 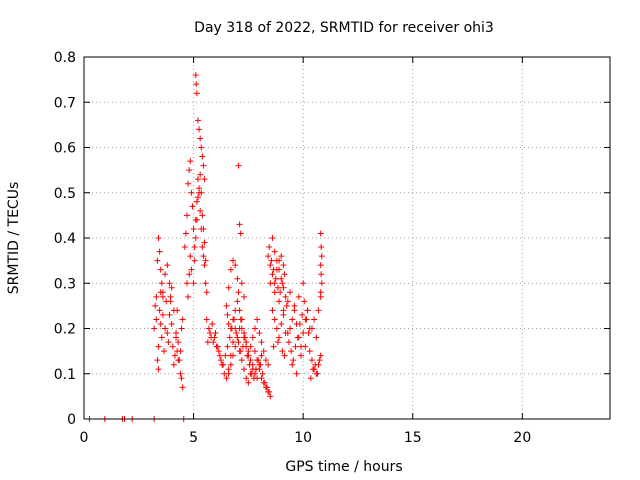 What do you see at coordinates (14, 238) in the screenshot?
I see `y-axis-label: SRMTID / TECUs` at bounding box center [14, 238].